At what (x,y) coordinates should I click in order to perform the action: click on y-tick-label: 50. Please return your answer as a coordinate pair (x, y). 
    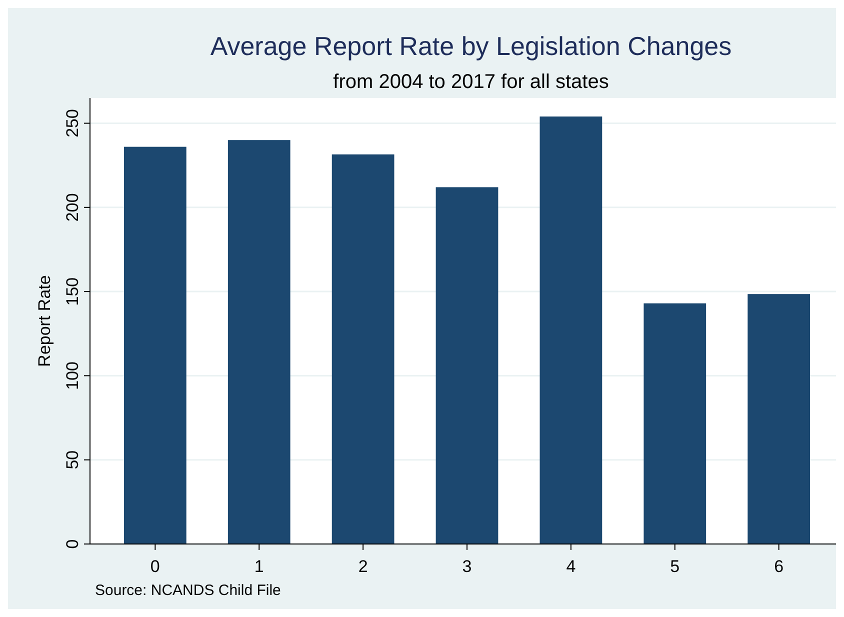
    Looking at the image, I should click on (72, 460).